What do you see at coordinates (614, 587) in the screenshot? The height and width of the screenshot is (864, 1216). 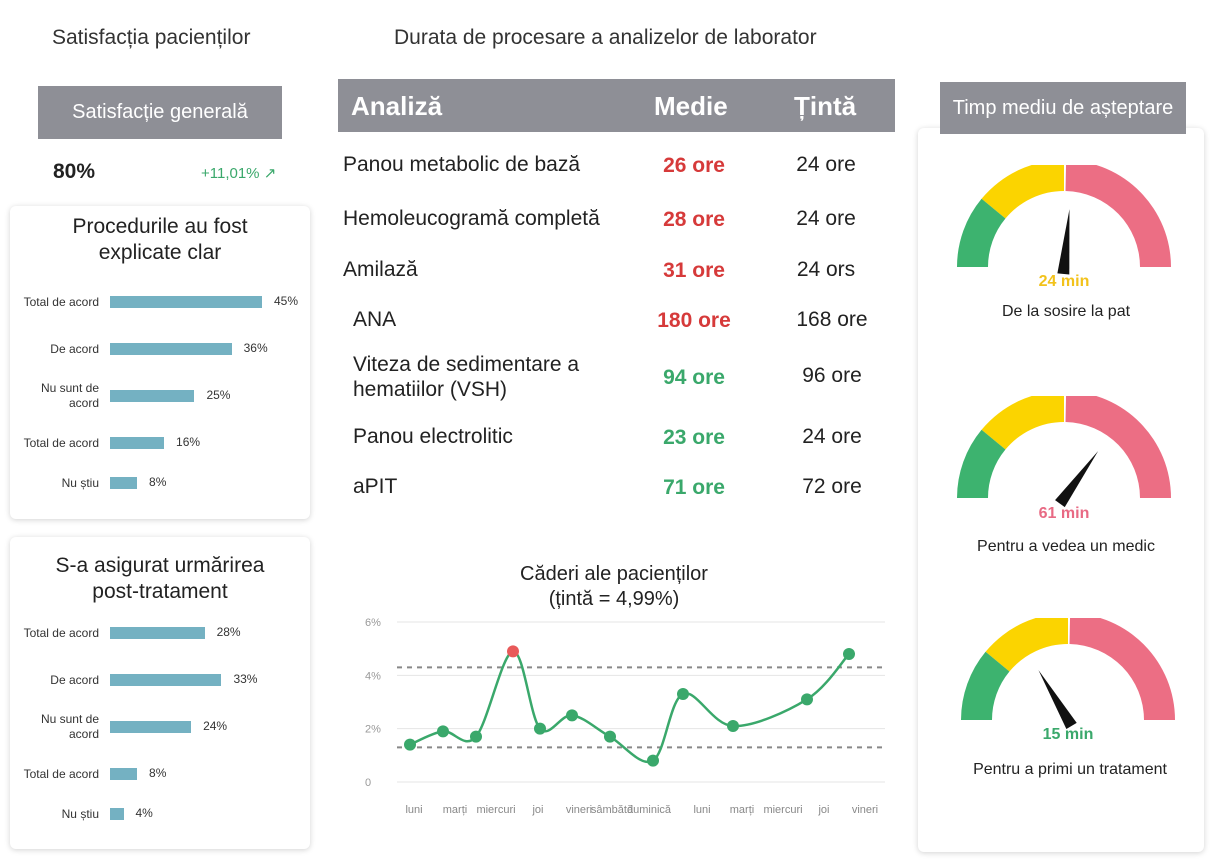 I see `falls-chart-title: Căderi ale pacienților (țintă = 4,99%)` at bounding box center [614, 587].